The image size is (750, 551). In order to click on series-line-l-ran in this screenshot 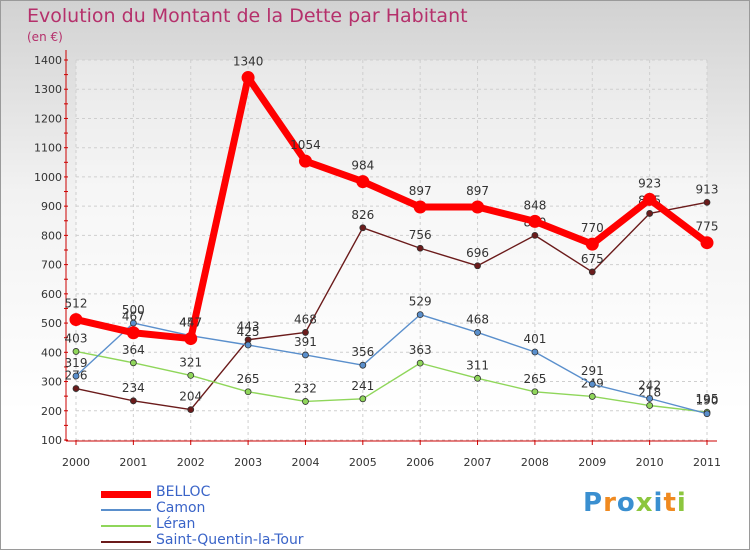, I will do `click(391, 381)`.